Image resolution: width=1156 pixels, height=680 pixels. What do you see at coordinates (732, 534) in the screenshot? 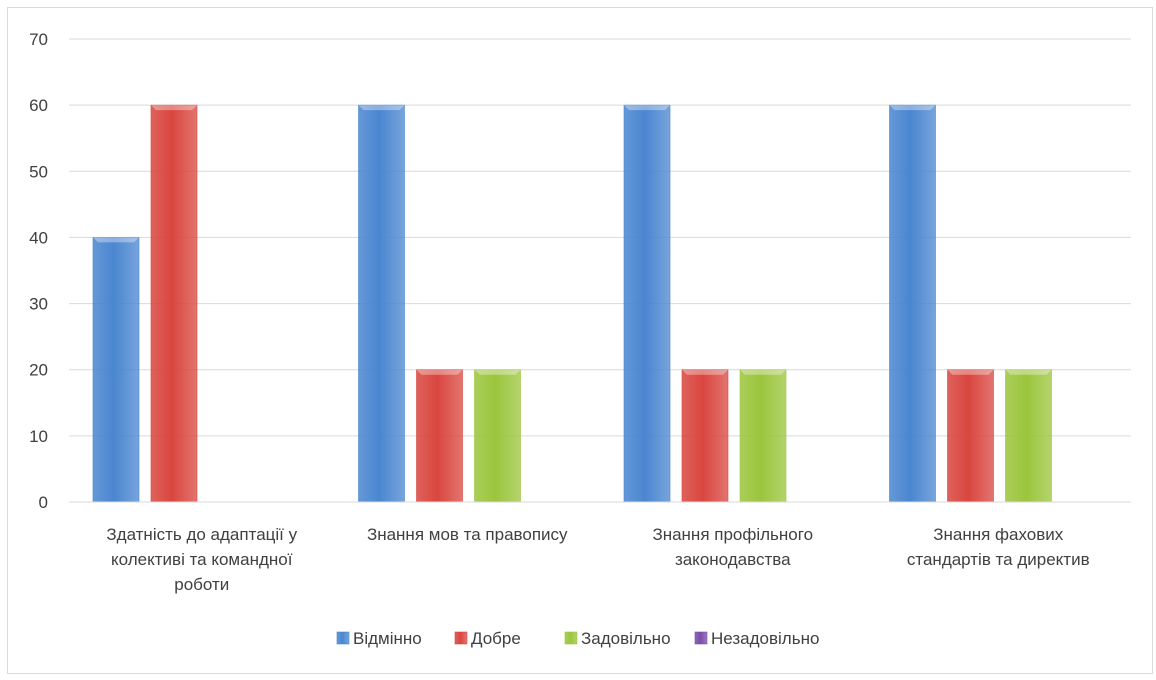
I see `x-tick-label: Знання профільного` at bounding box center [732, 534].